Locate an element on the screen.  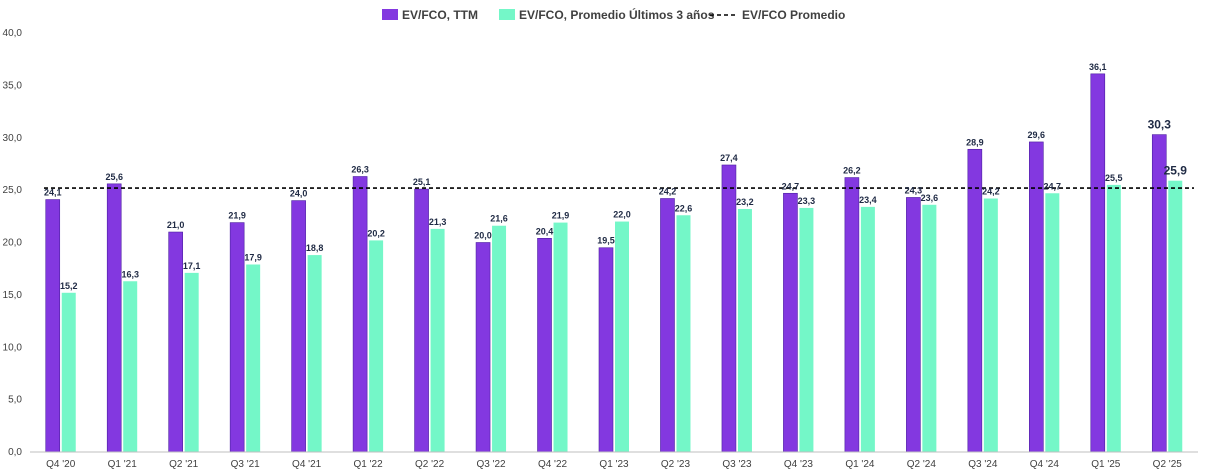
x-tick-label: Q4 '24 is located at coordinates (1045, 464).